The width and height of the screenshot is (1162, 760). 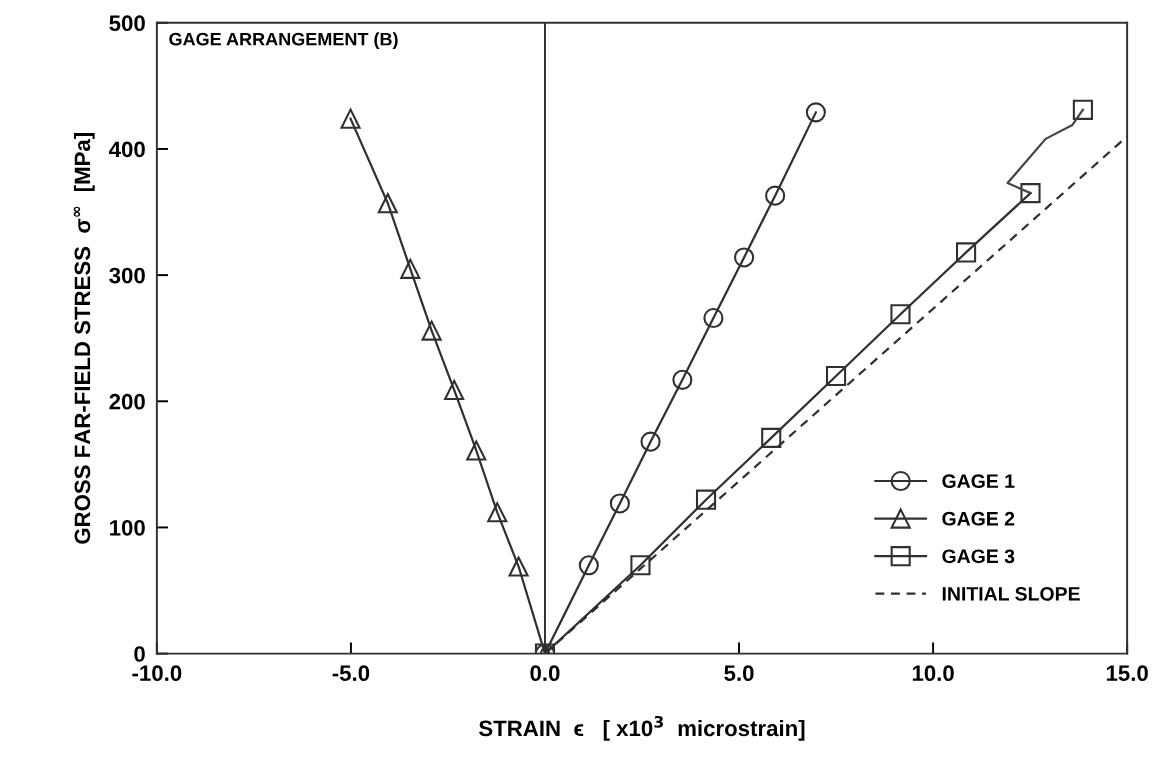 What do you see at coordinates (127, 527) in the screenshot?
I see `y-tick-label: 100` at bounding box center [127, 527].